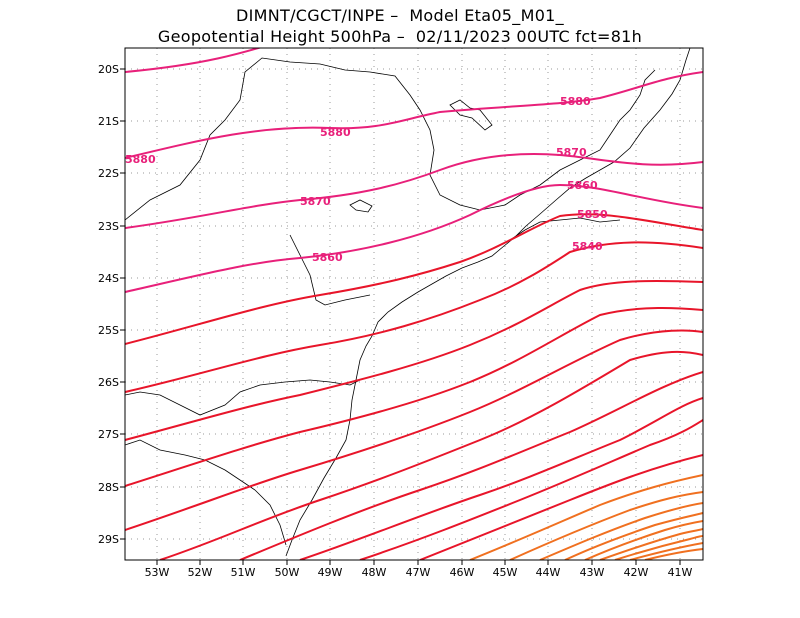 The height and width of the screenshot is (618, 800). I want to click on lon-tick-label: 45W, so click(505, 572).